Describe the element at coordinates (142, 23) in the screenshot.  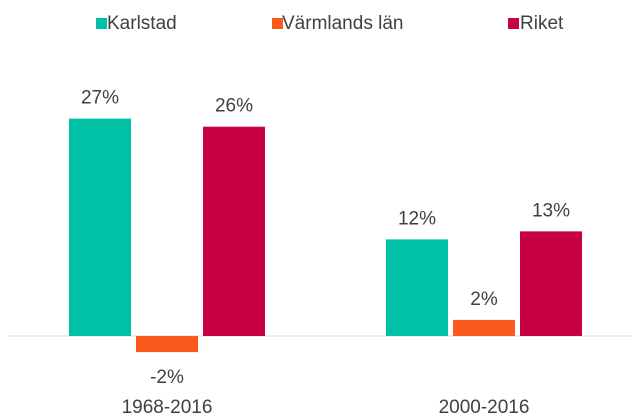
I see `legend-label: Karlstad` at that location.